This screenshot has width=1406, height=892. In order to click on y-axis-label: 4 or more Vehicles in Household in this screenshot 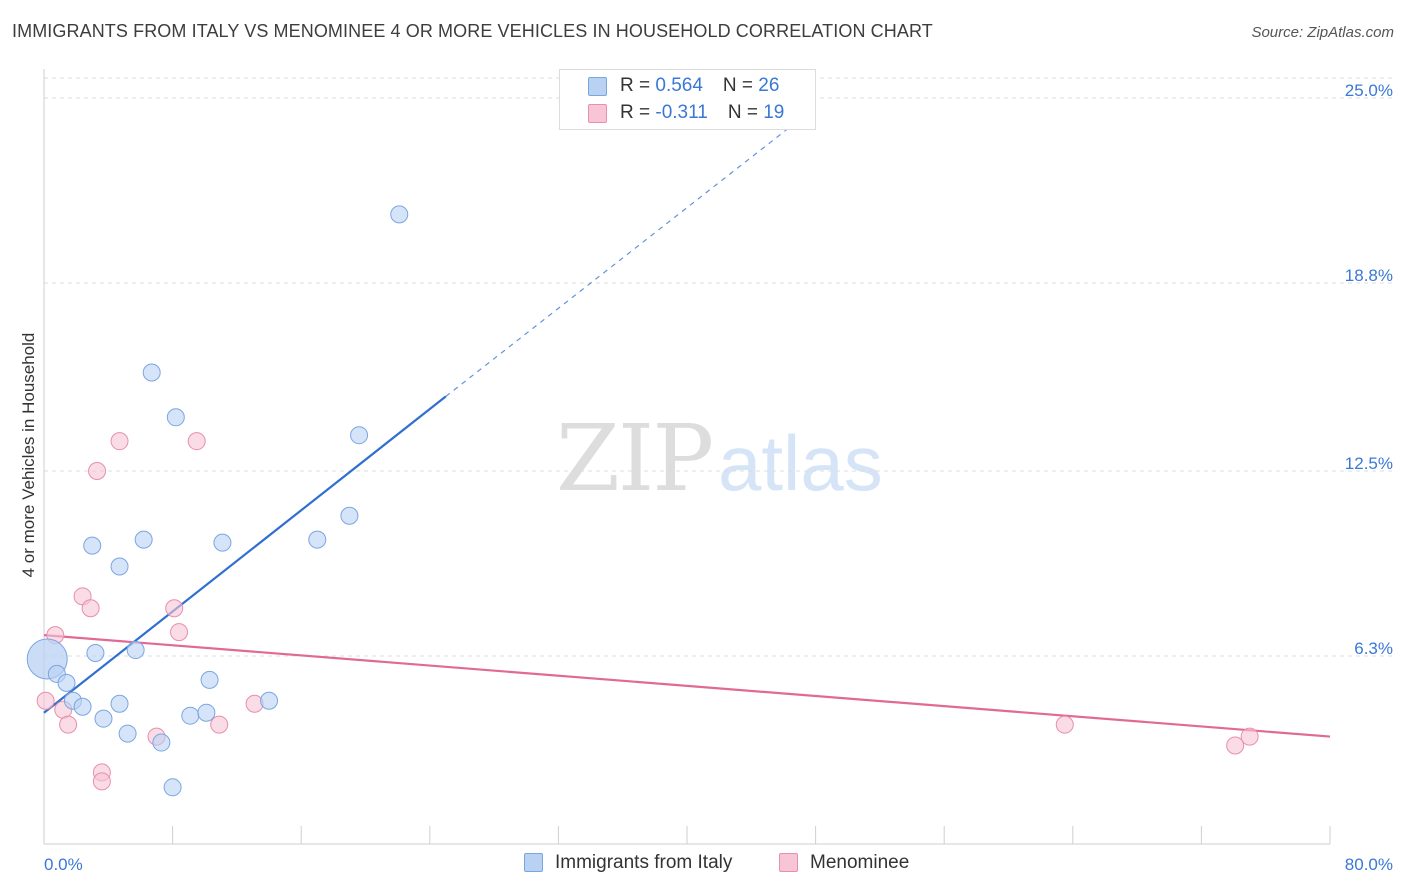, I will do `click(28, 455)`.